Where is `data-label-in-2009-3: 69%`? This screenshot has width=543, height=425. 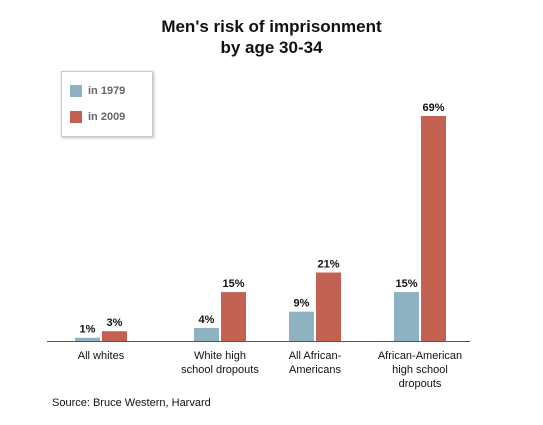
data-label-in-2009-3: 69% is located at coordinates (433, 108).